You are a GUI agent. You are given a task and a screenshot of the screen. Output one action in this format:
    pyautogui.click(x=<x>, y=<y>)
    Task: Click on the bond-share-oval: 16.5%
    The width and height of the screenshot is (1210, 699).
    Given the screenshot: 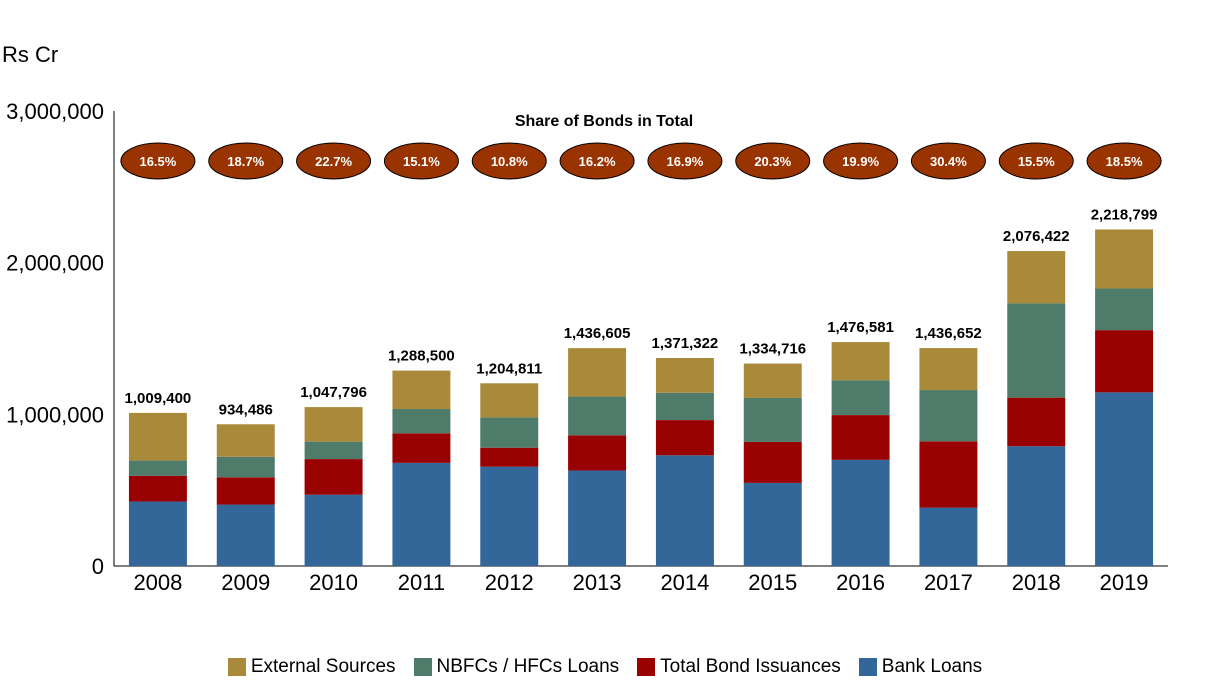 What is the action you would take?
    pyautogui.click(x=158, y=161)
    